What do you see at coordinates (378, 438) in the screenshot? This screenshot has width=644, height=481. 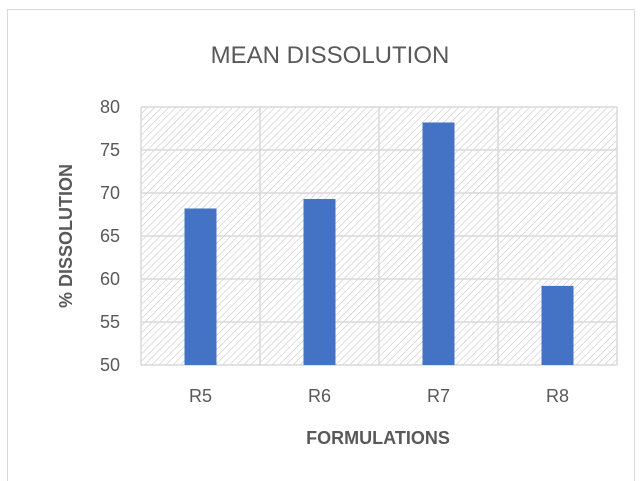 I see `x-axis-title: FORMULATIONS` at bounding box center [378, 438].